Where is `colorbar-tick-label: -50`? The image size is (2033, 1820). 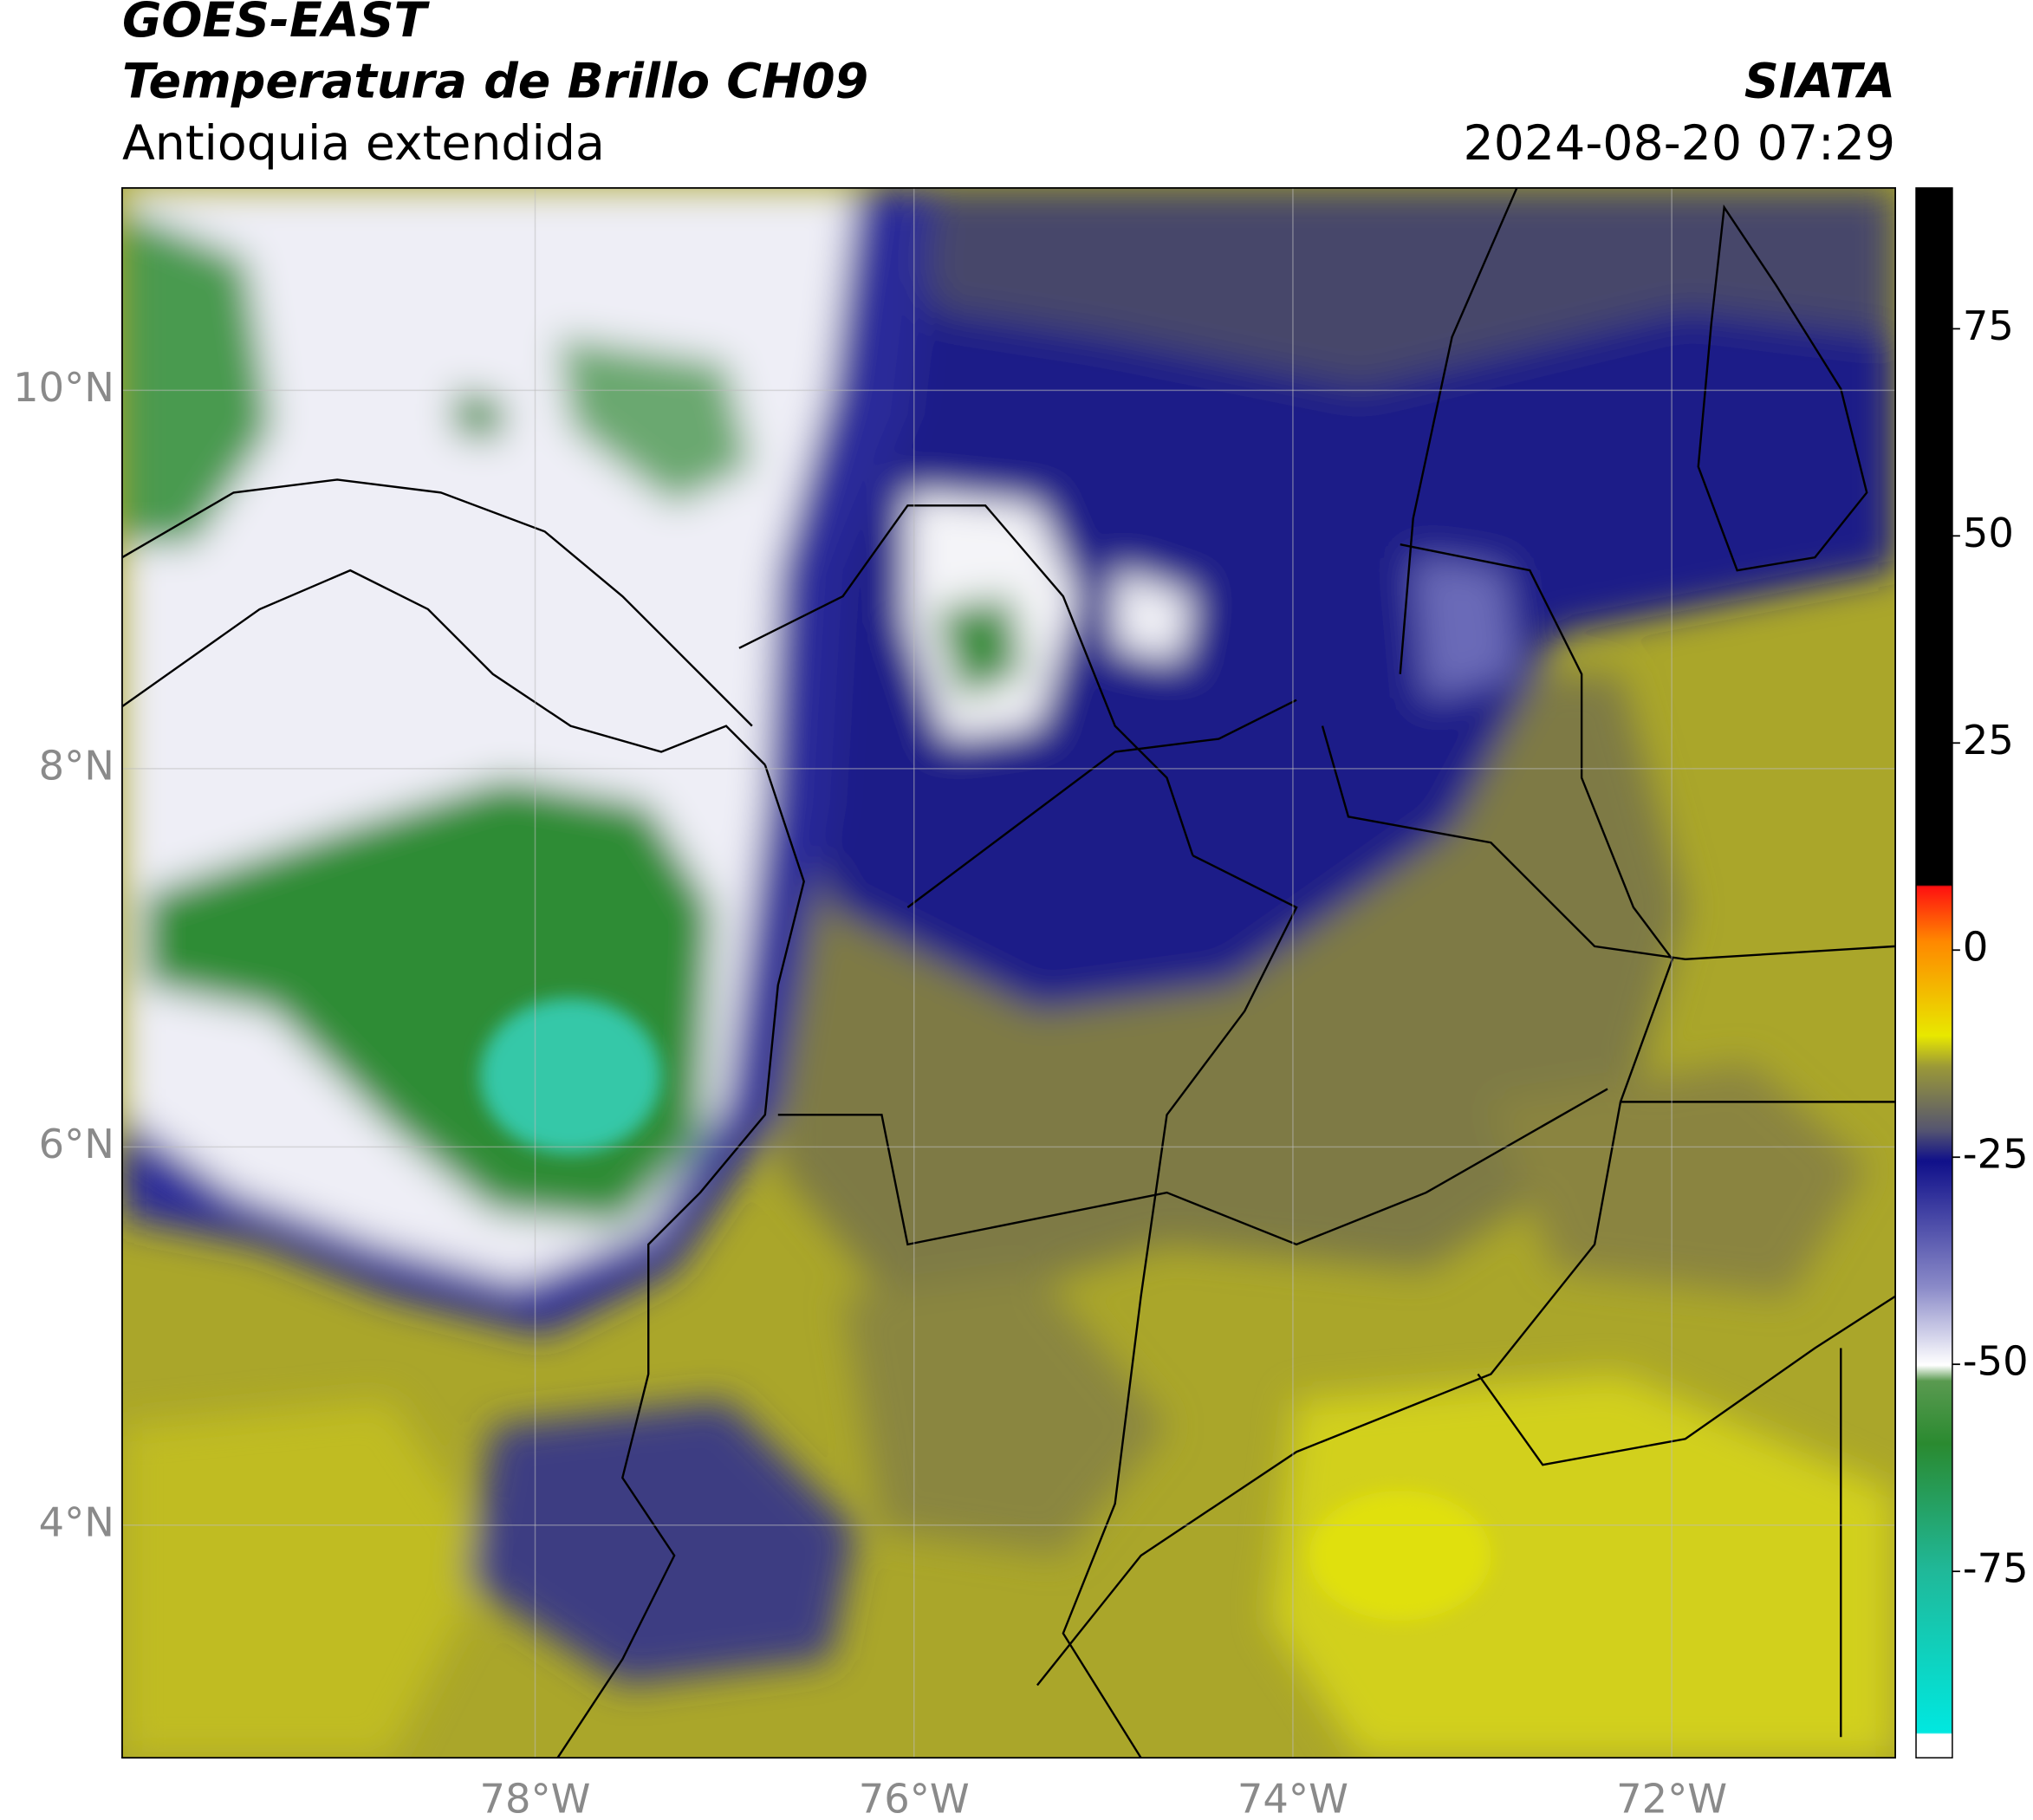
colorbar-tick-label: -50 is located at coordinates (1996, 1361).